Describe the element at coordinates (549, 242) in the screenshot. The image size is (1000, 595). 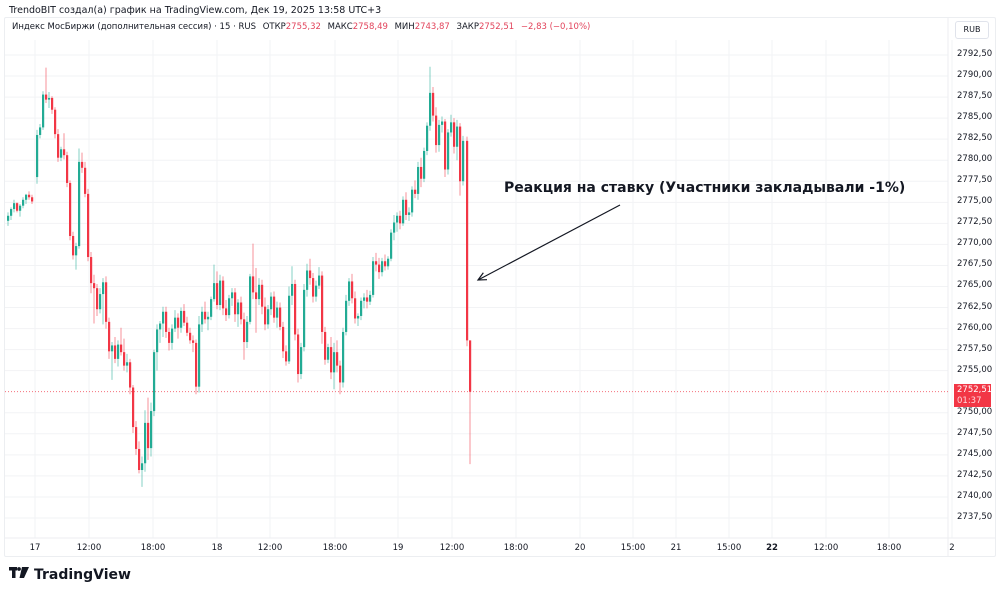
I see `annotation-arrow` at that location.